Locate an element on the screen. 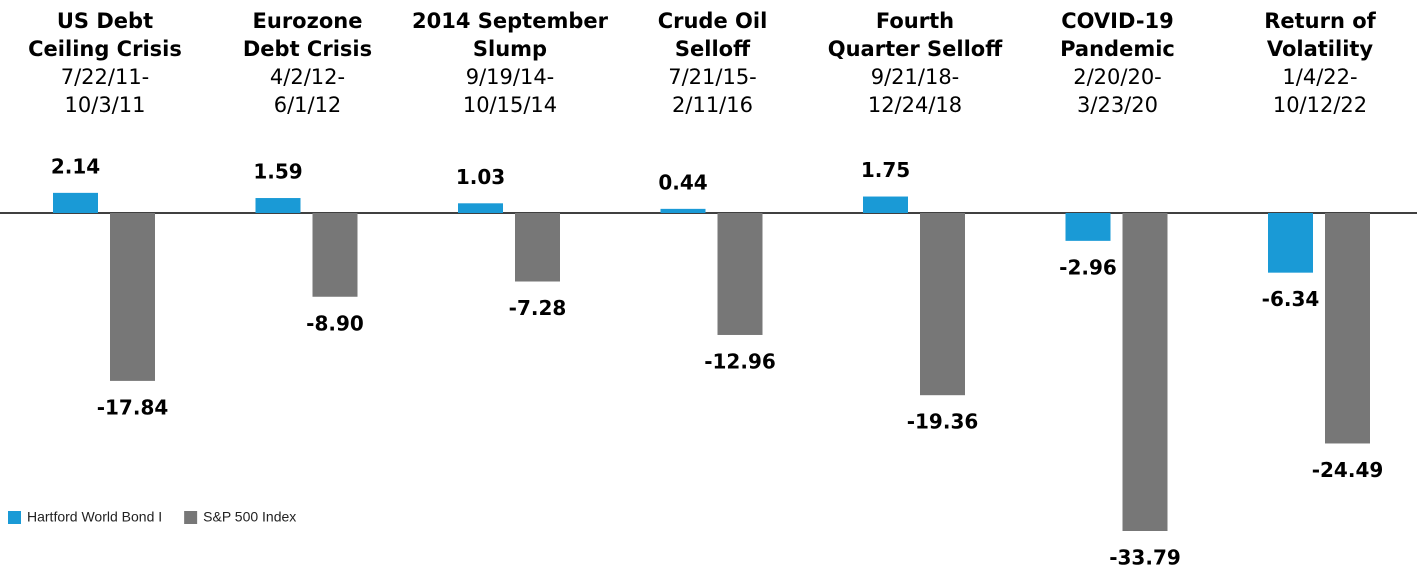 Image resolution: width=1417 pixels, height=574 pixels. period-label: 10/15/14 is located at coordinates (510, 105).